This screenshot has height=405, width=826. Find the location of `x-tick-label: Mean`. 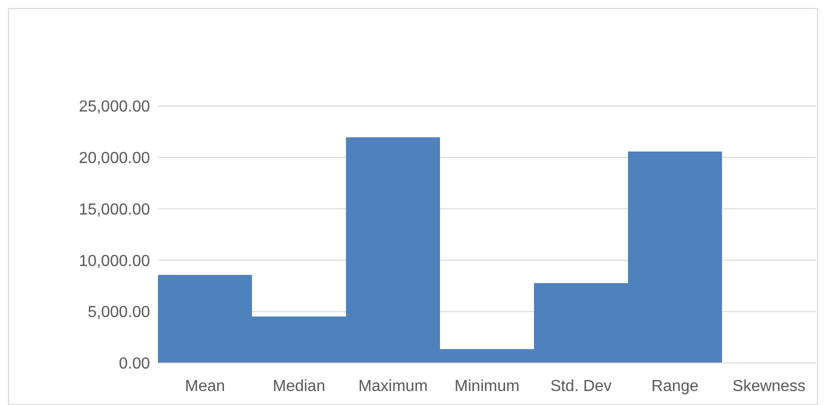

x-tick-label: Mean is located at coordinates (205, 386).